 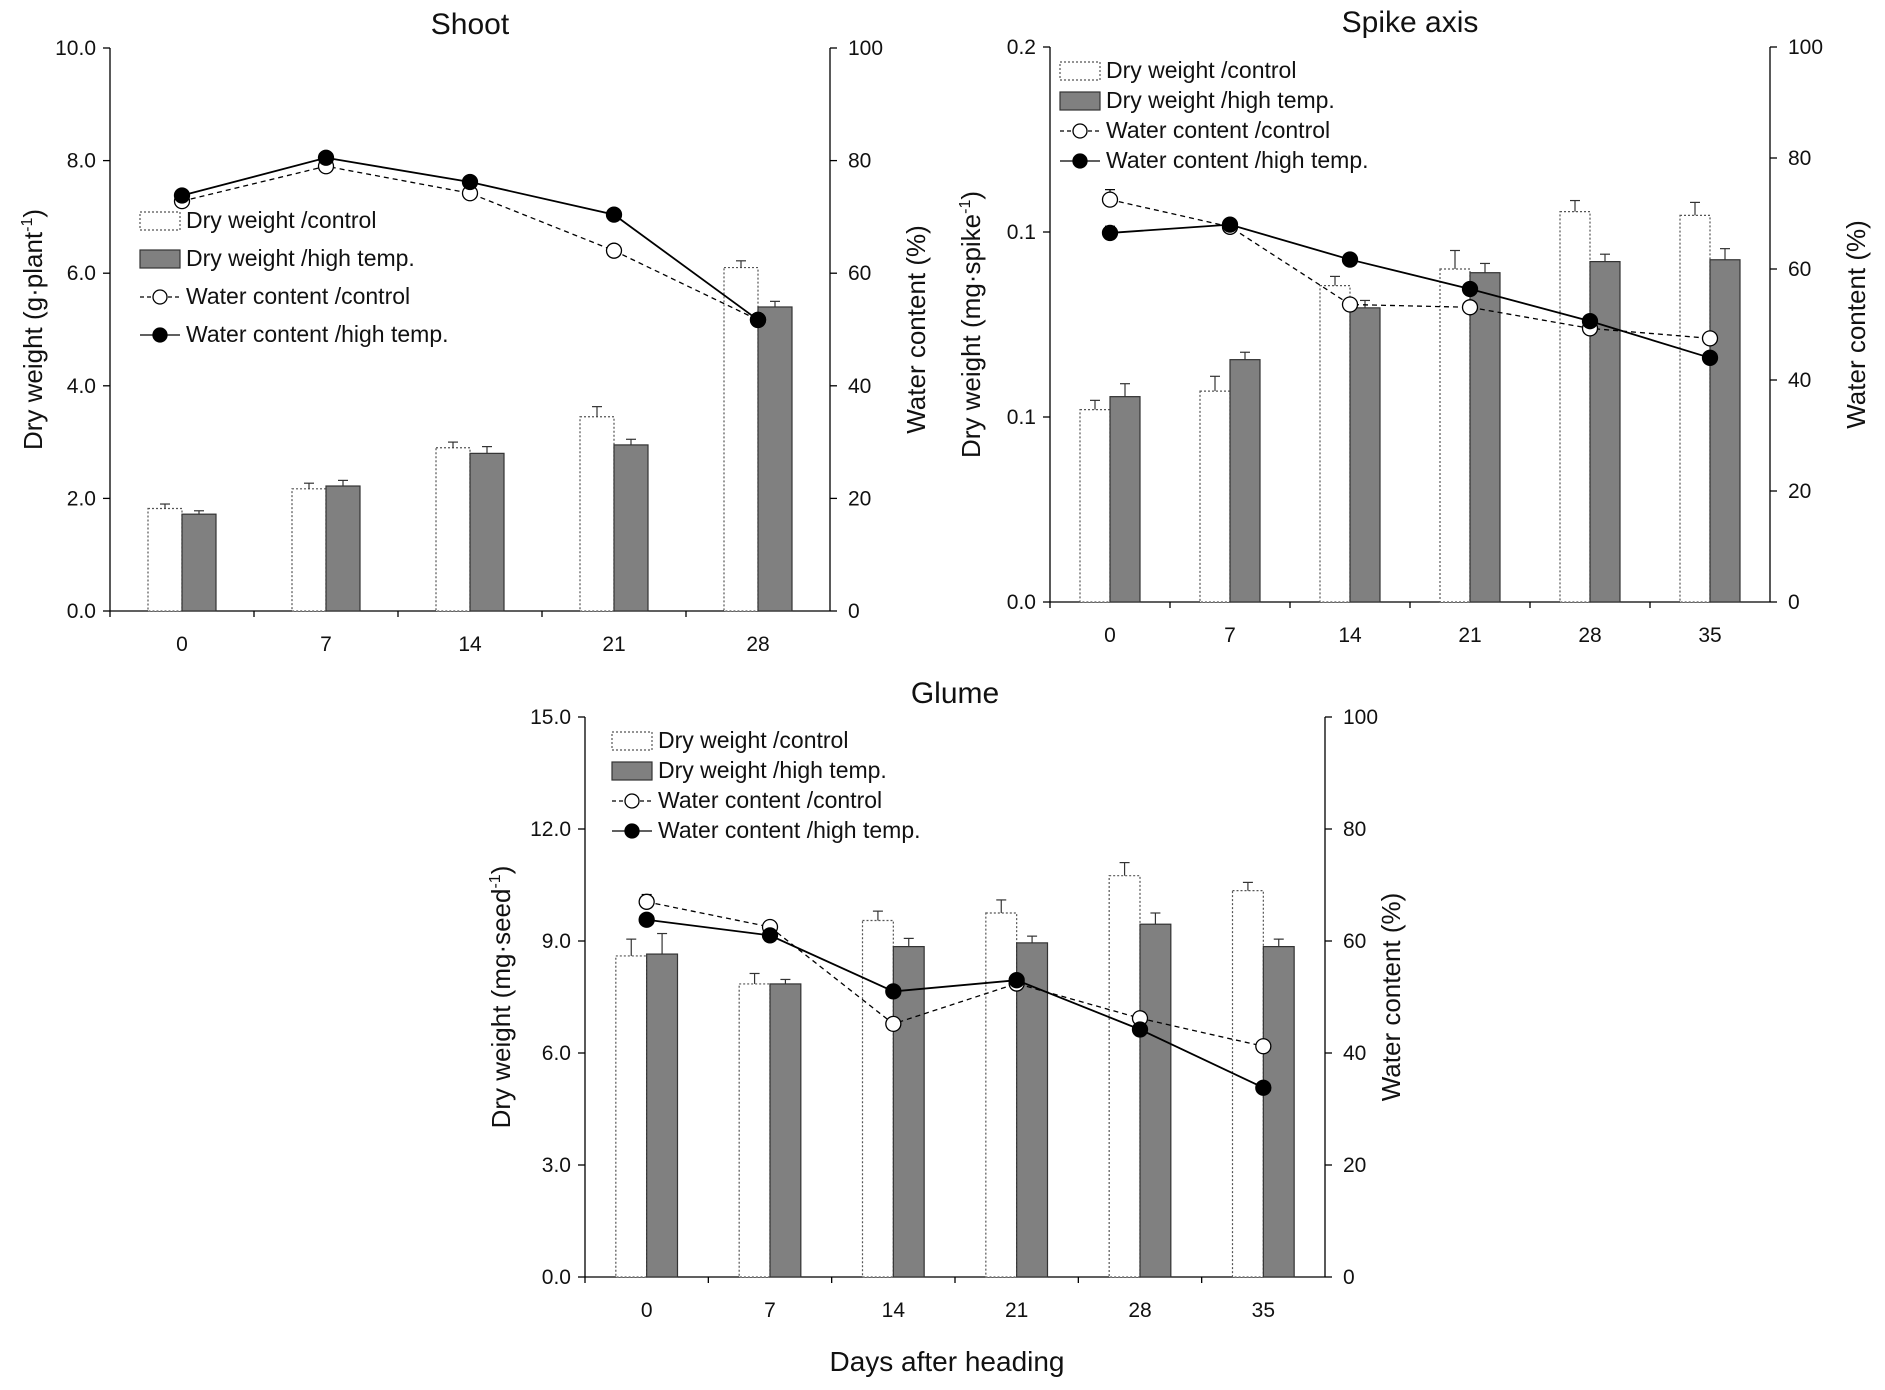 What do you see at coordinates (1021, 47) in the screenshot?
I see `left-y-tick-label: 0.2` at bounding box center [1021, 47].